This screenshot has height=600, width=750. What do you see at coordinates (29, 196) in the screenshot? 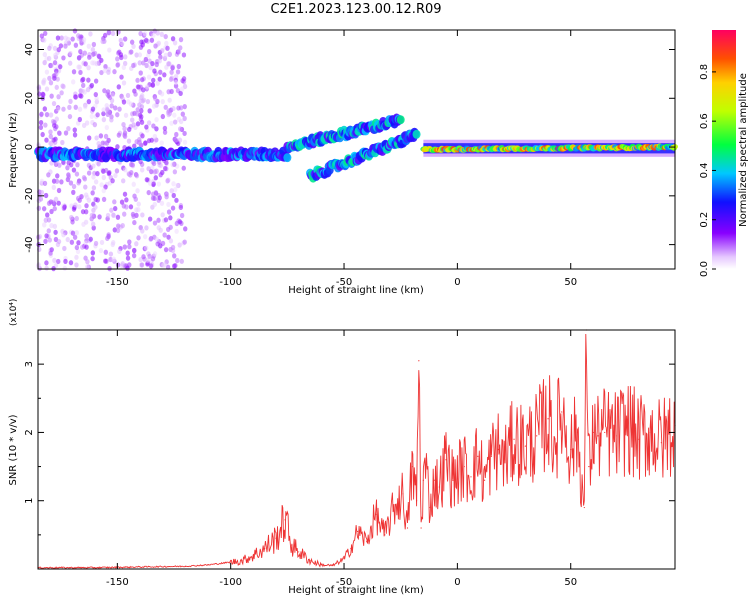
I see `spectrogram-y-tick-label: -20` at bounding box center [29, 196].